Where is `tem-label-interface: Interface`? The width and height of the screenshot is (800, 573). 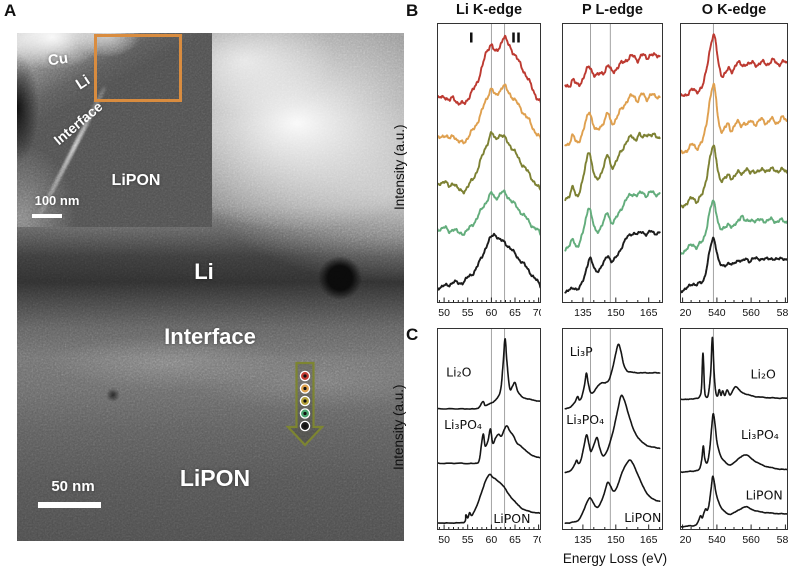
tem-label-interface: Interface is located at coordinates (210, 336).